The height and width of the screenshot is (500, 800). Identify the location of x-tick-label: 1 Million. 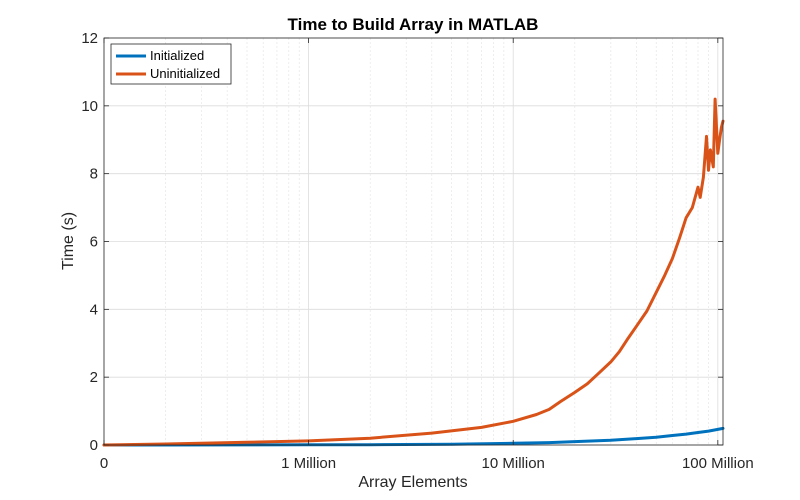
(308, 463).